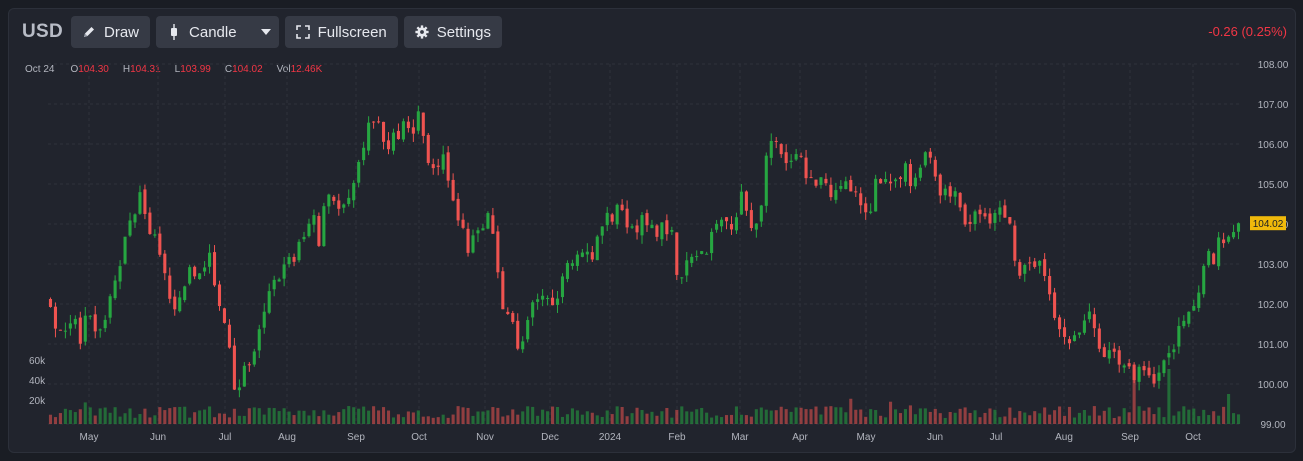 This screenshot has width=1303, height=461. What do you see at coordinates (419, 437) in the screenshot?
I see `x-tick-label: Oct` at bounding box center [419, 437].